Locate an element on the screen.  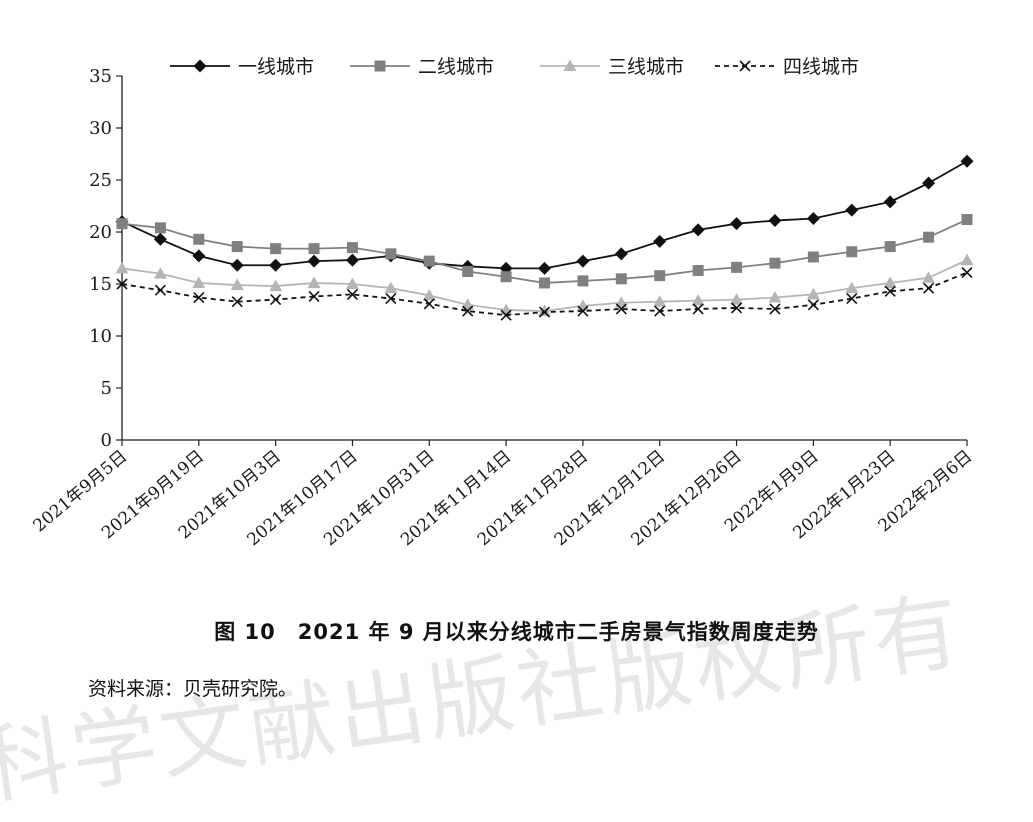
legend-item: 四线城市 is located at coordinates (787, 67).